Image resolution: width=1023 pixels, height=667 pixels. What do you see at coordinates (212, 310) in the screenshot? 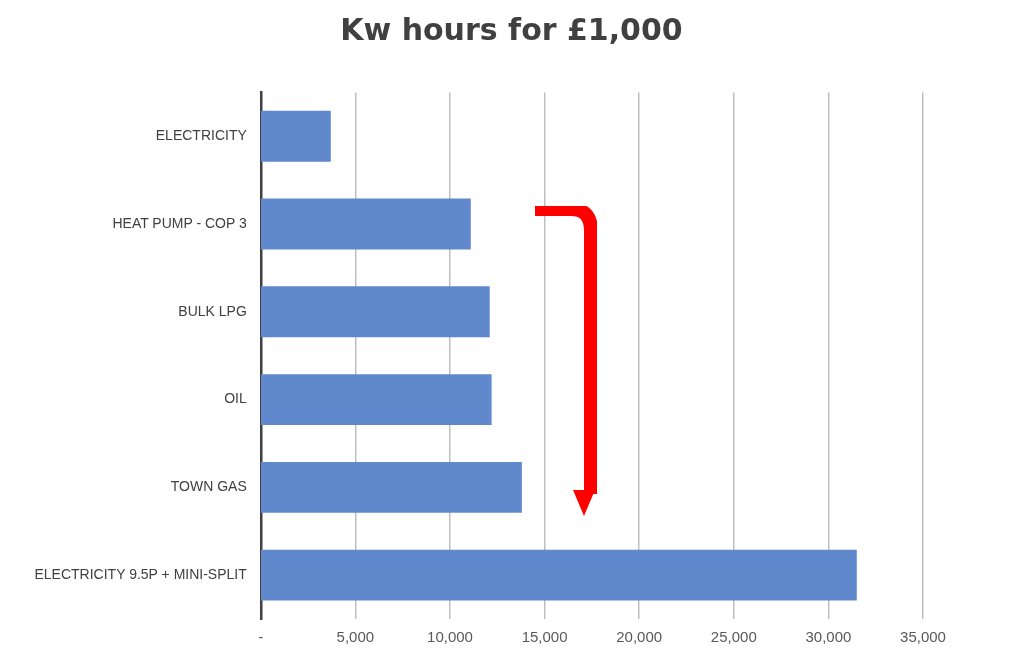
I see `y-tick-label: BULK LPG` at bounding box center [212, 310].